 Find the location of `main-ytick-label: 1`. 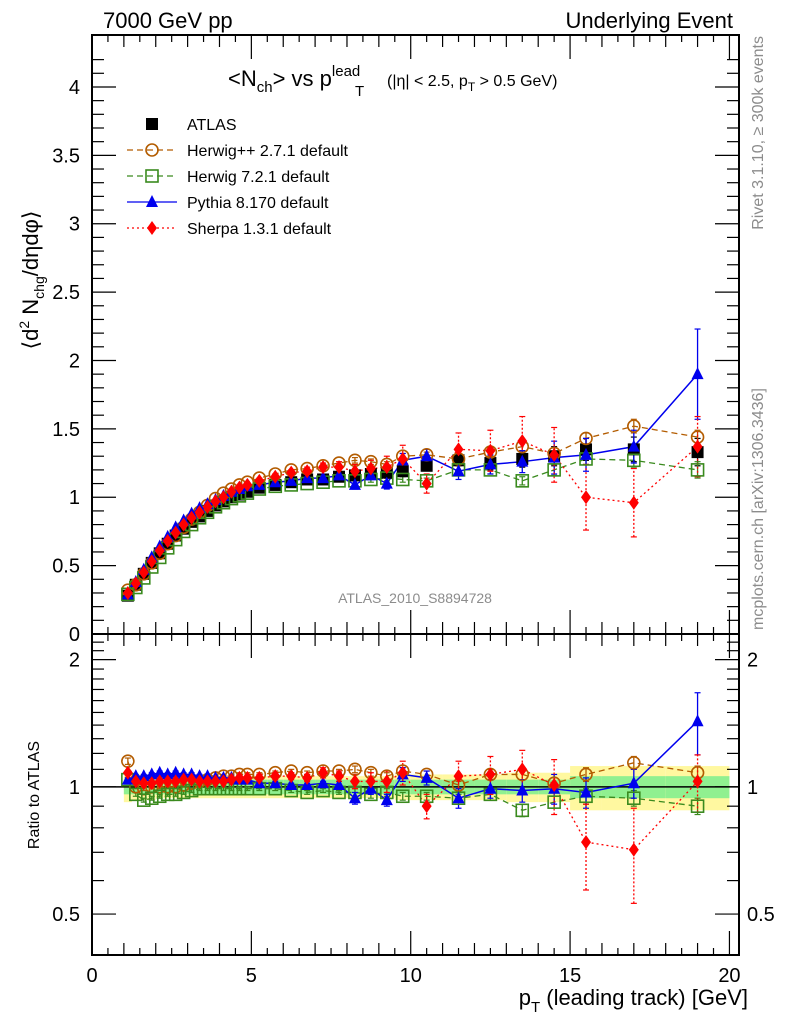

main-ytick-label: 1 is located at coordinates (74, 498).